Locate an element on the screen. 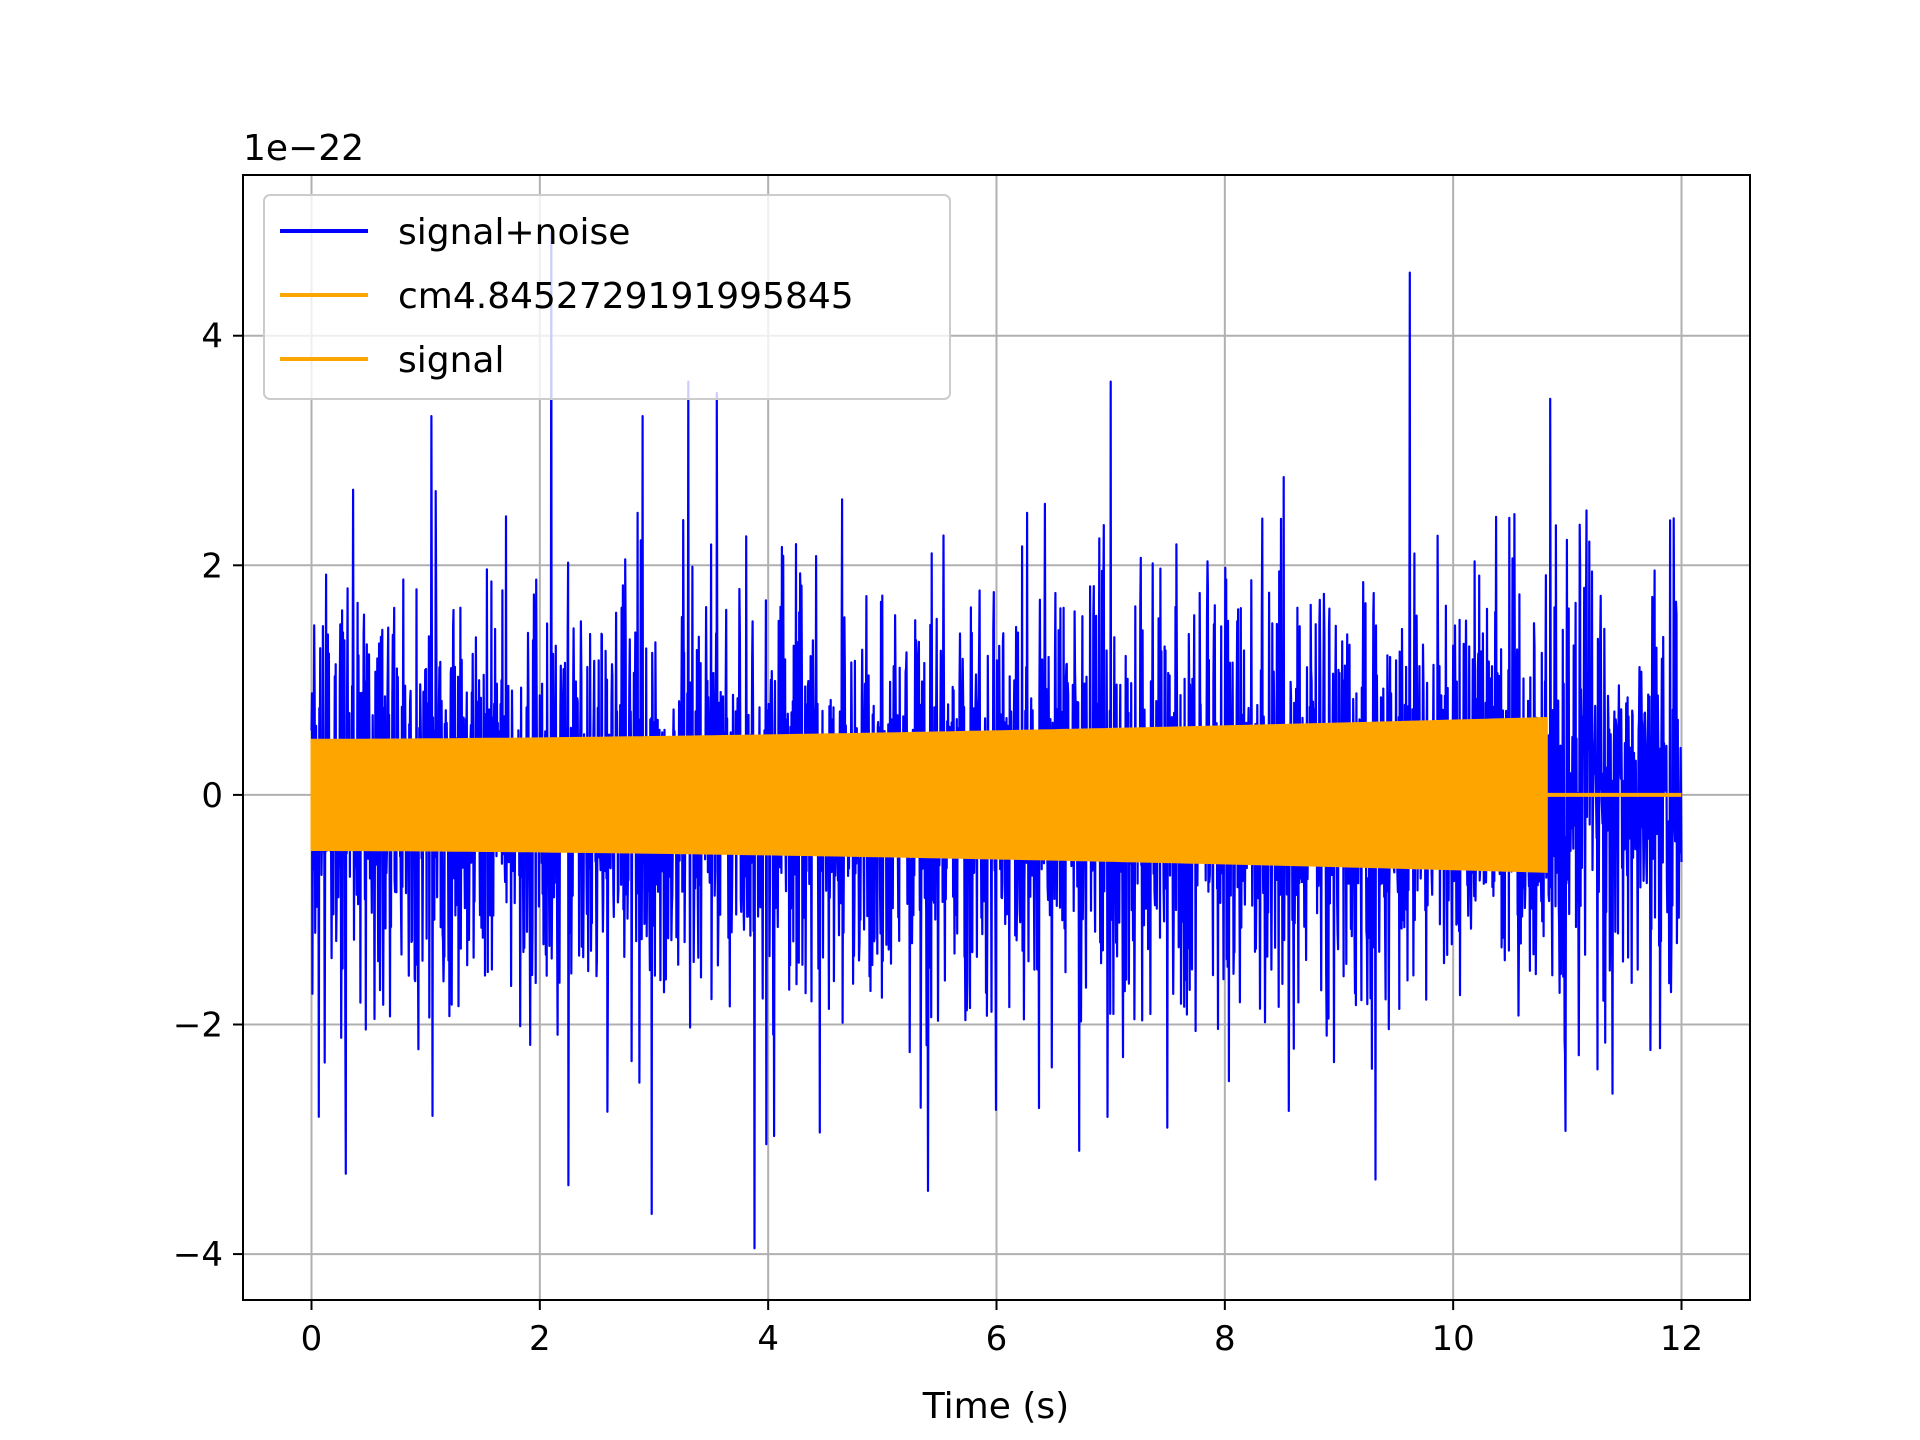 This screenshot has height=1440, width=1920. y-tick-label: 4 is located at coordinates (212, 337).